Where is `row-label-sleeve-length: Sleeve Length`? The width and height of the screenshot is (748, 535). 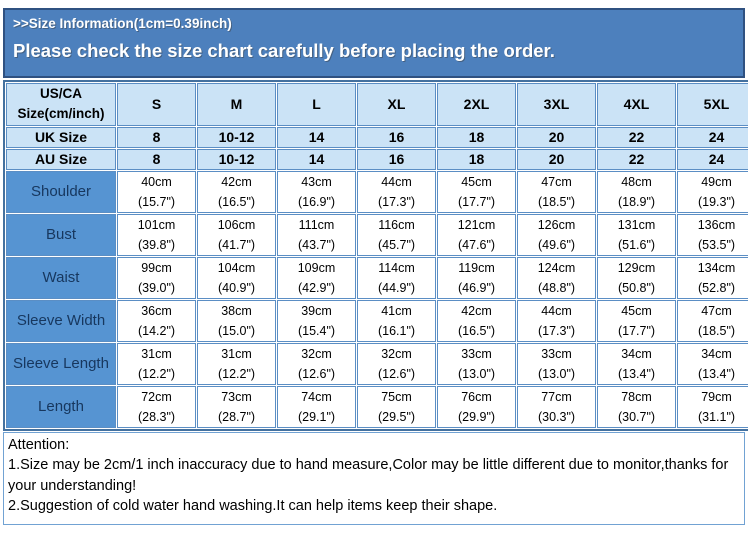 row-label-sleeve-length: Sleeve Length is located at coordinates (61, 363).